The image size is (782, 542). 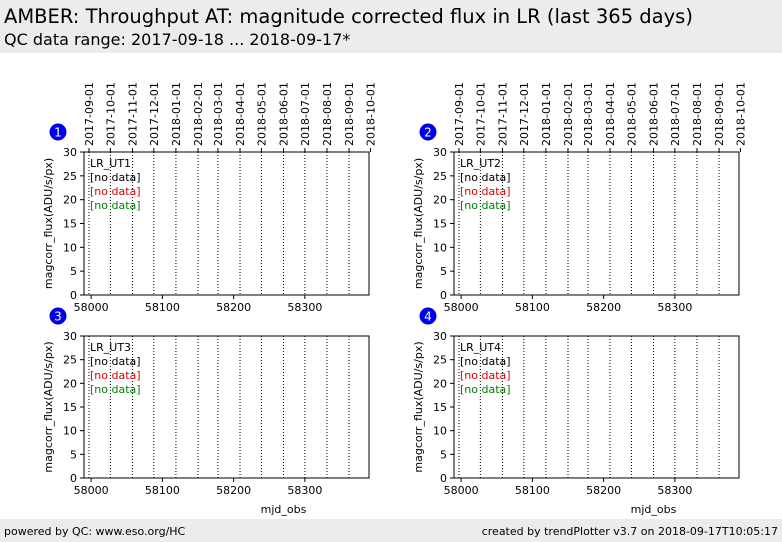 I want to click on panel-badge-number: 1, so click(x=58, y=133).